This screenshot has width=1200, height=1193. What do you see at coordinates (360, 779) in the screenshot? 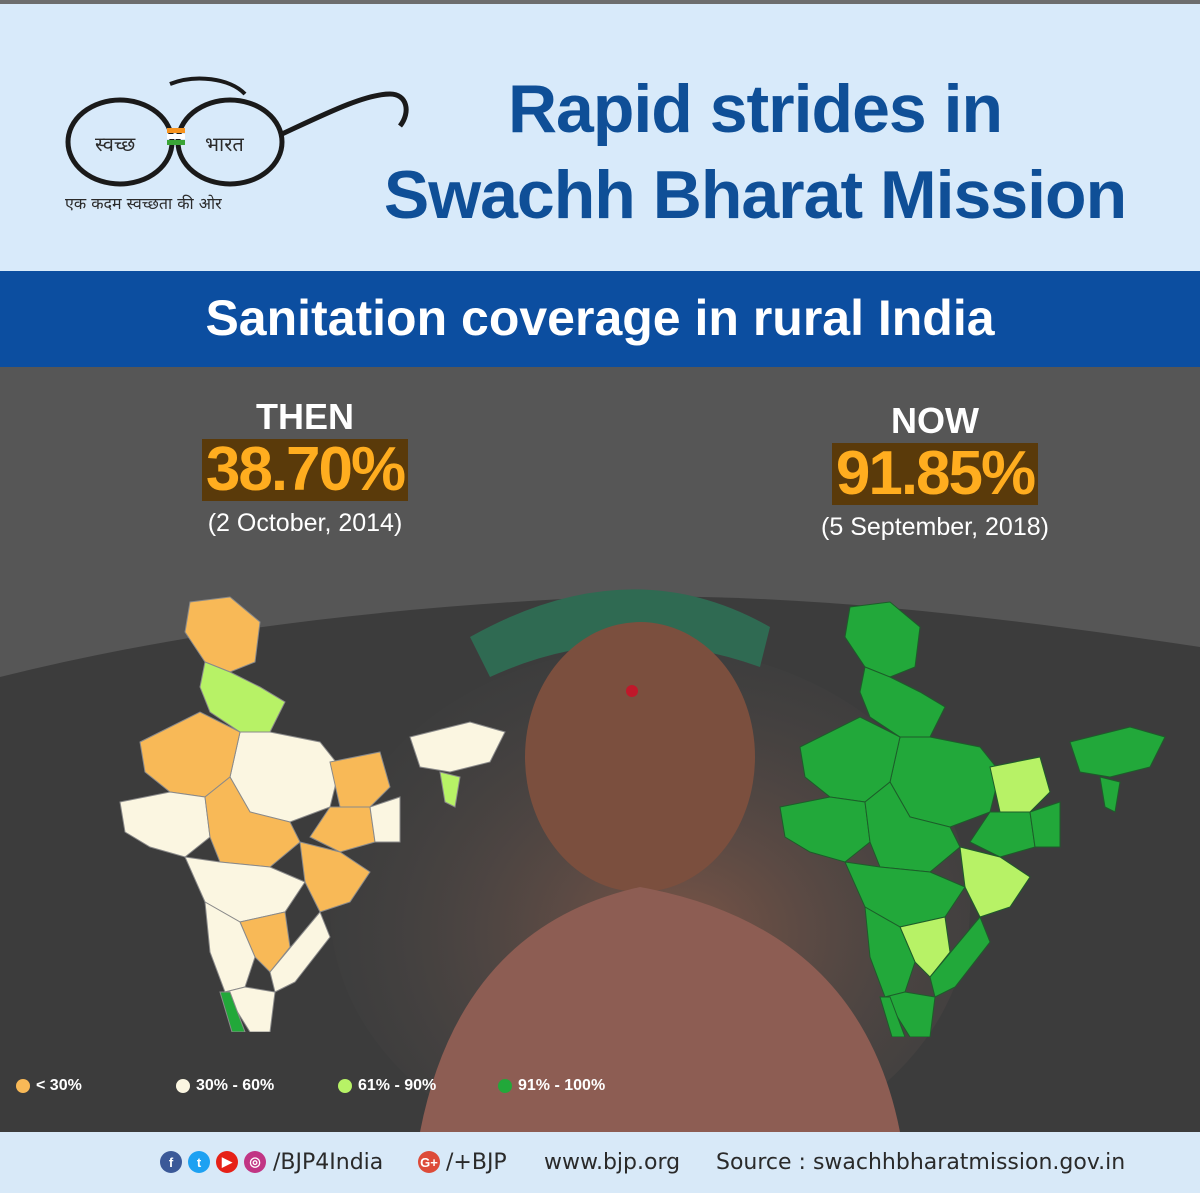
I see `map-2014-bihar` at bounding box center [360, 779].